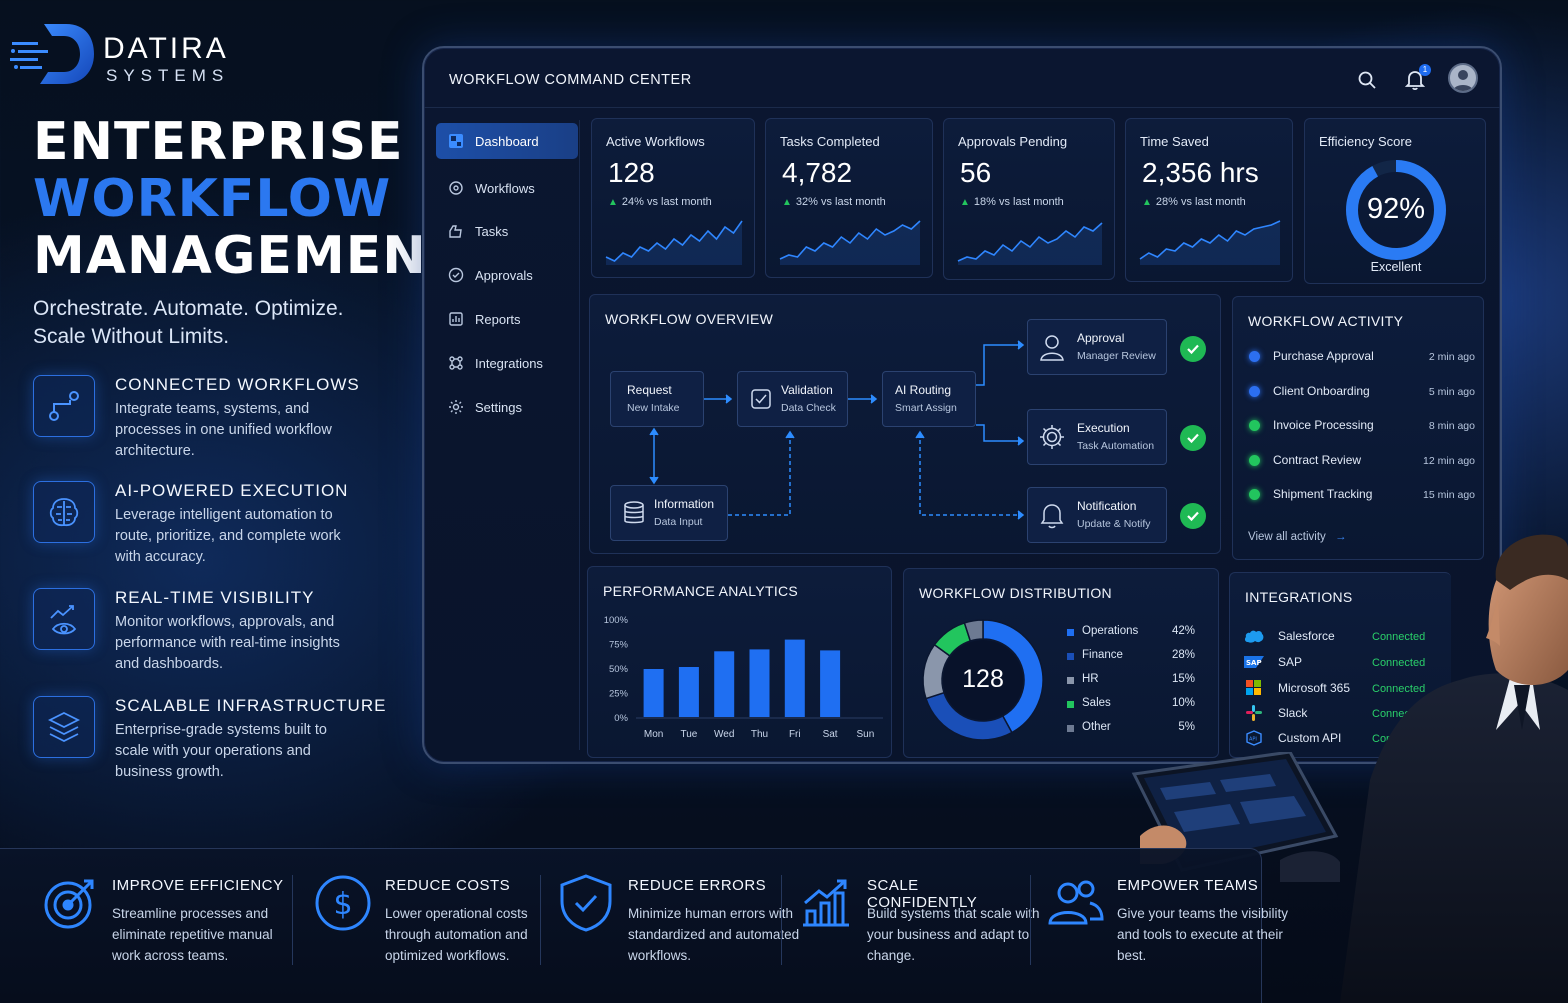  What do you see at coordinates (660, 202) in the screenshot?
I see `kpi-delta: ▲ 24% vs last month` at bounding box center [660, 202].